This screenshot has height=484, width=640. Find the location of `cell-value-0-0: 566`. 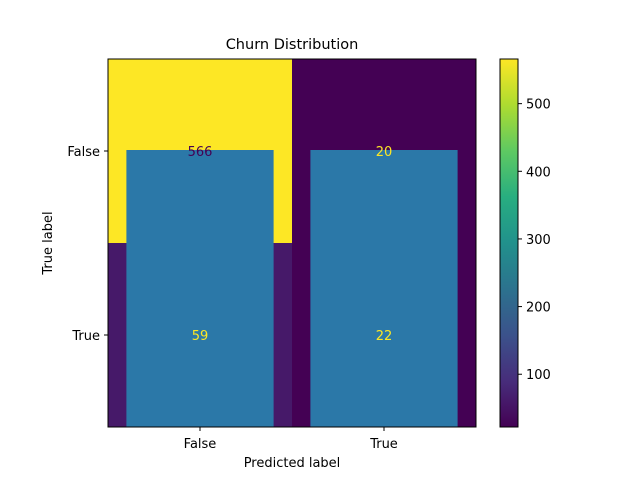

cell-value-0-0: 566 is located at coordinates (200, 152).